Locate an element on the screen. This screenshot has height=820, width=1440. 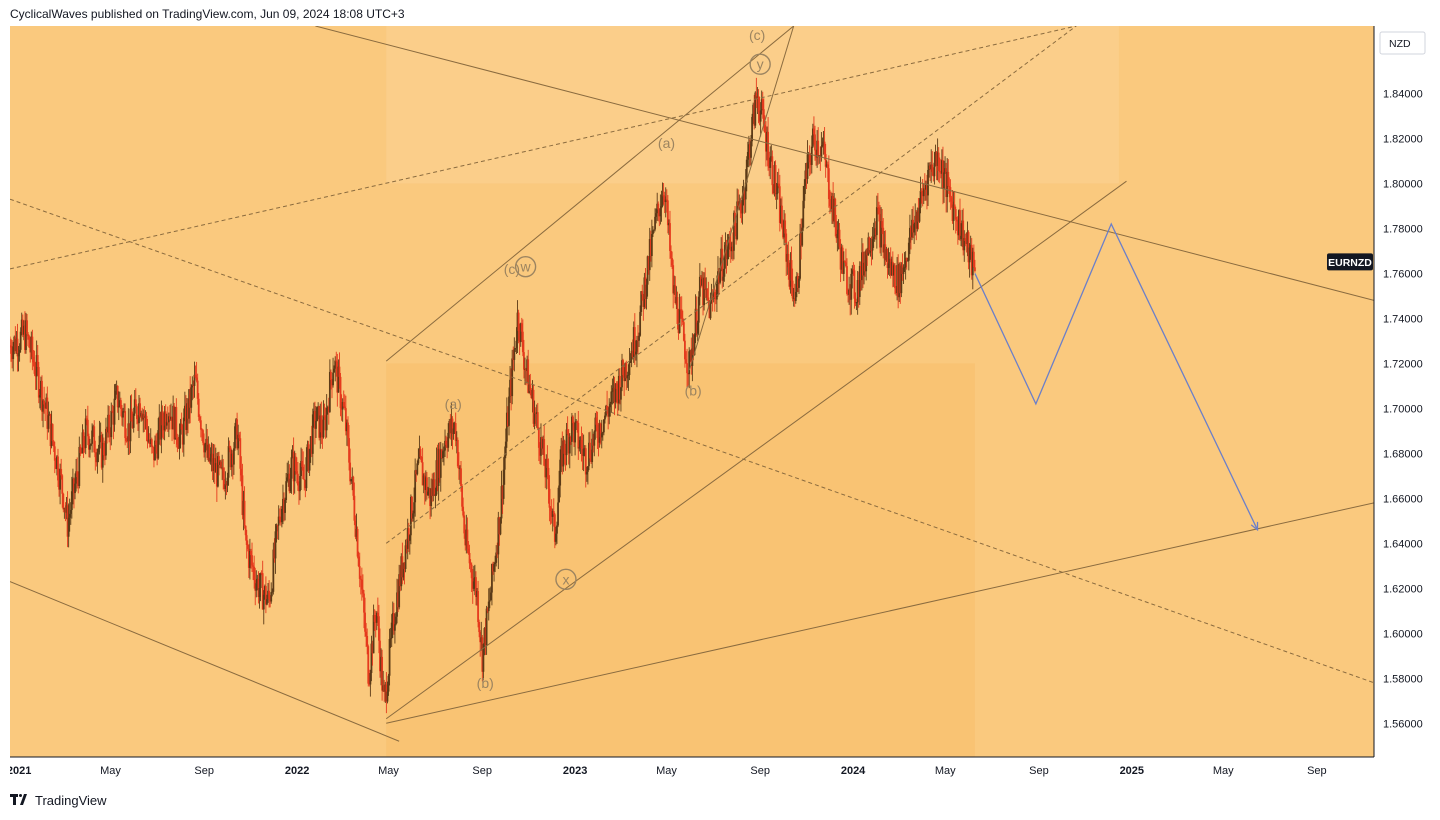
projection-path is located at coordinates (1116, 376).